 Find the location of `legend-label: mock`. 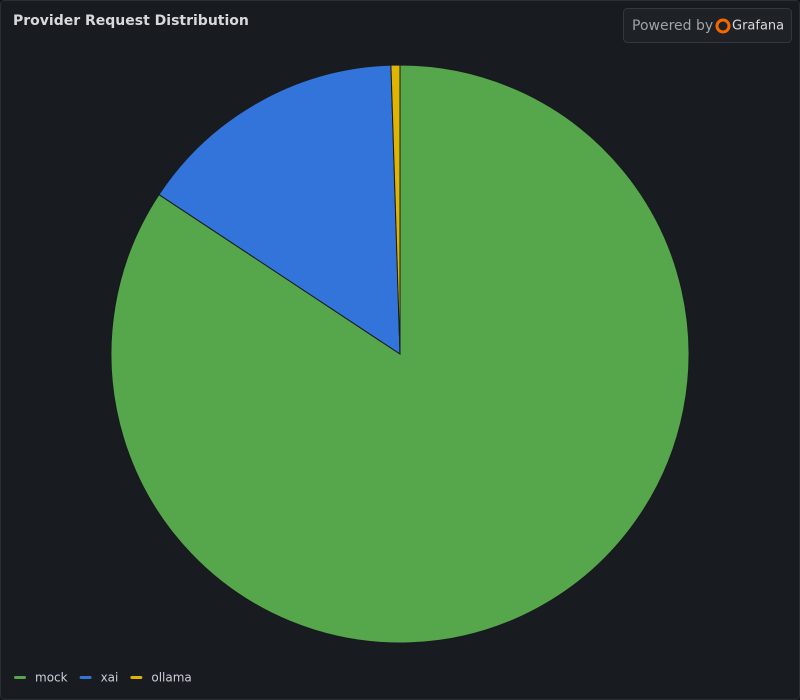

legend-label: mock is located at coordinates (51, 678).